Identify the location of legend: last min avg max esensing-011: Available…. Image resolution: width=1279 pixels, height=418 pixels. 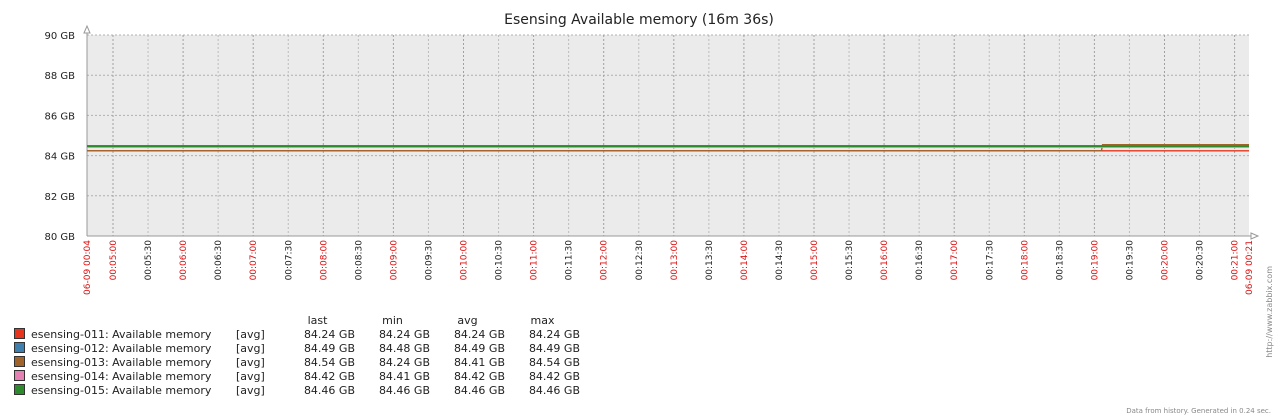
(297, 356).